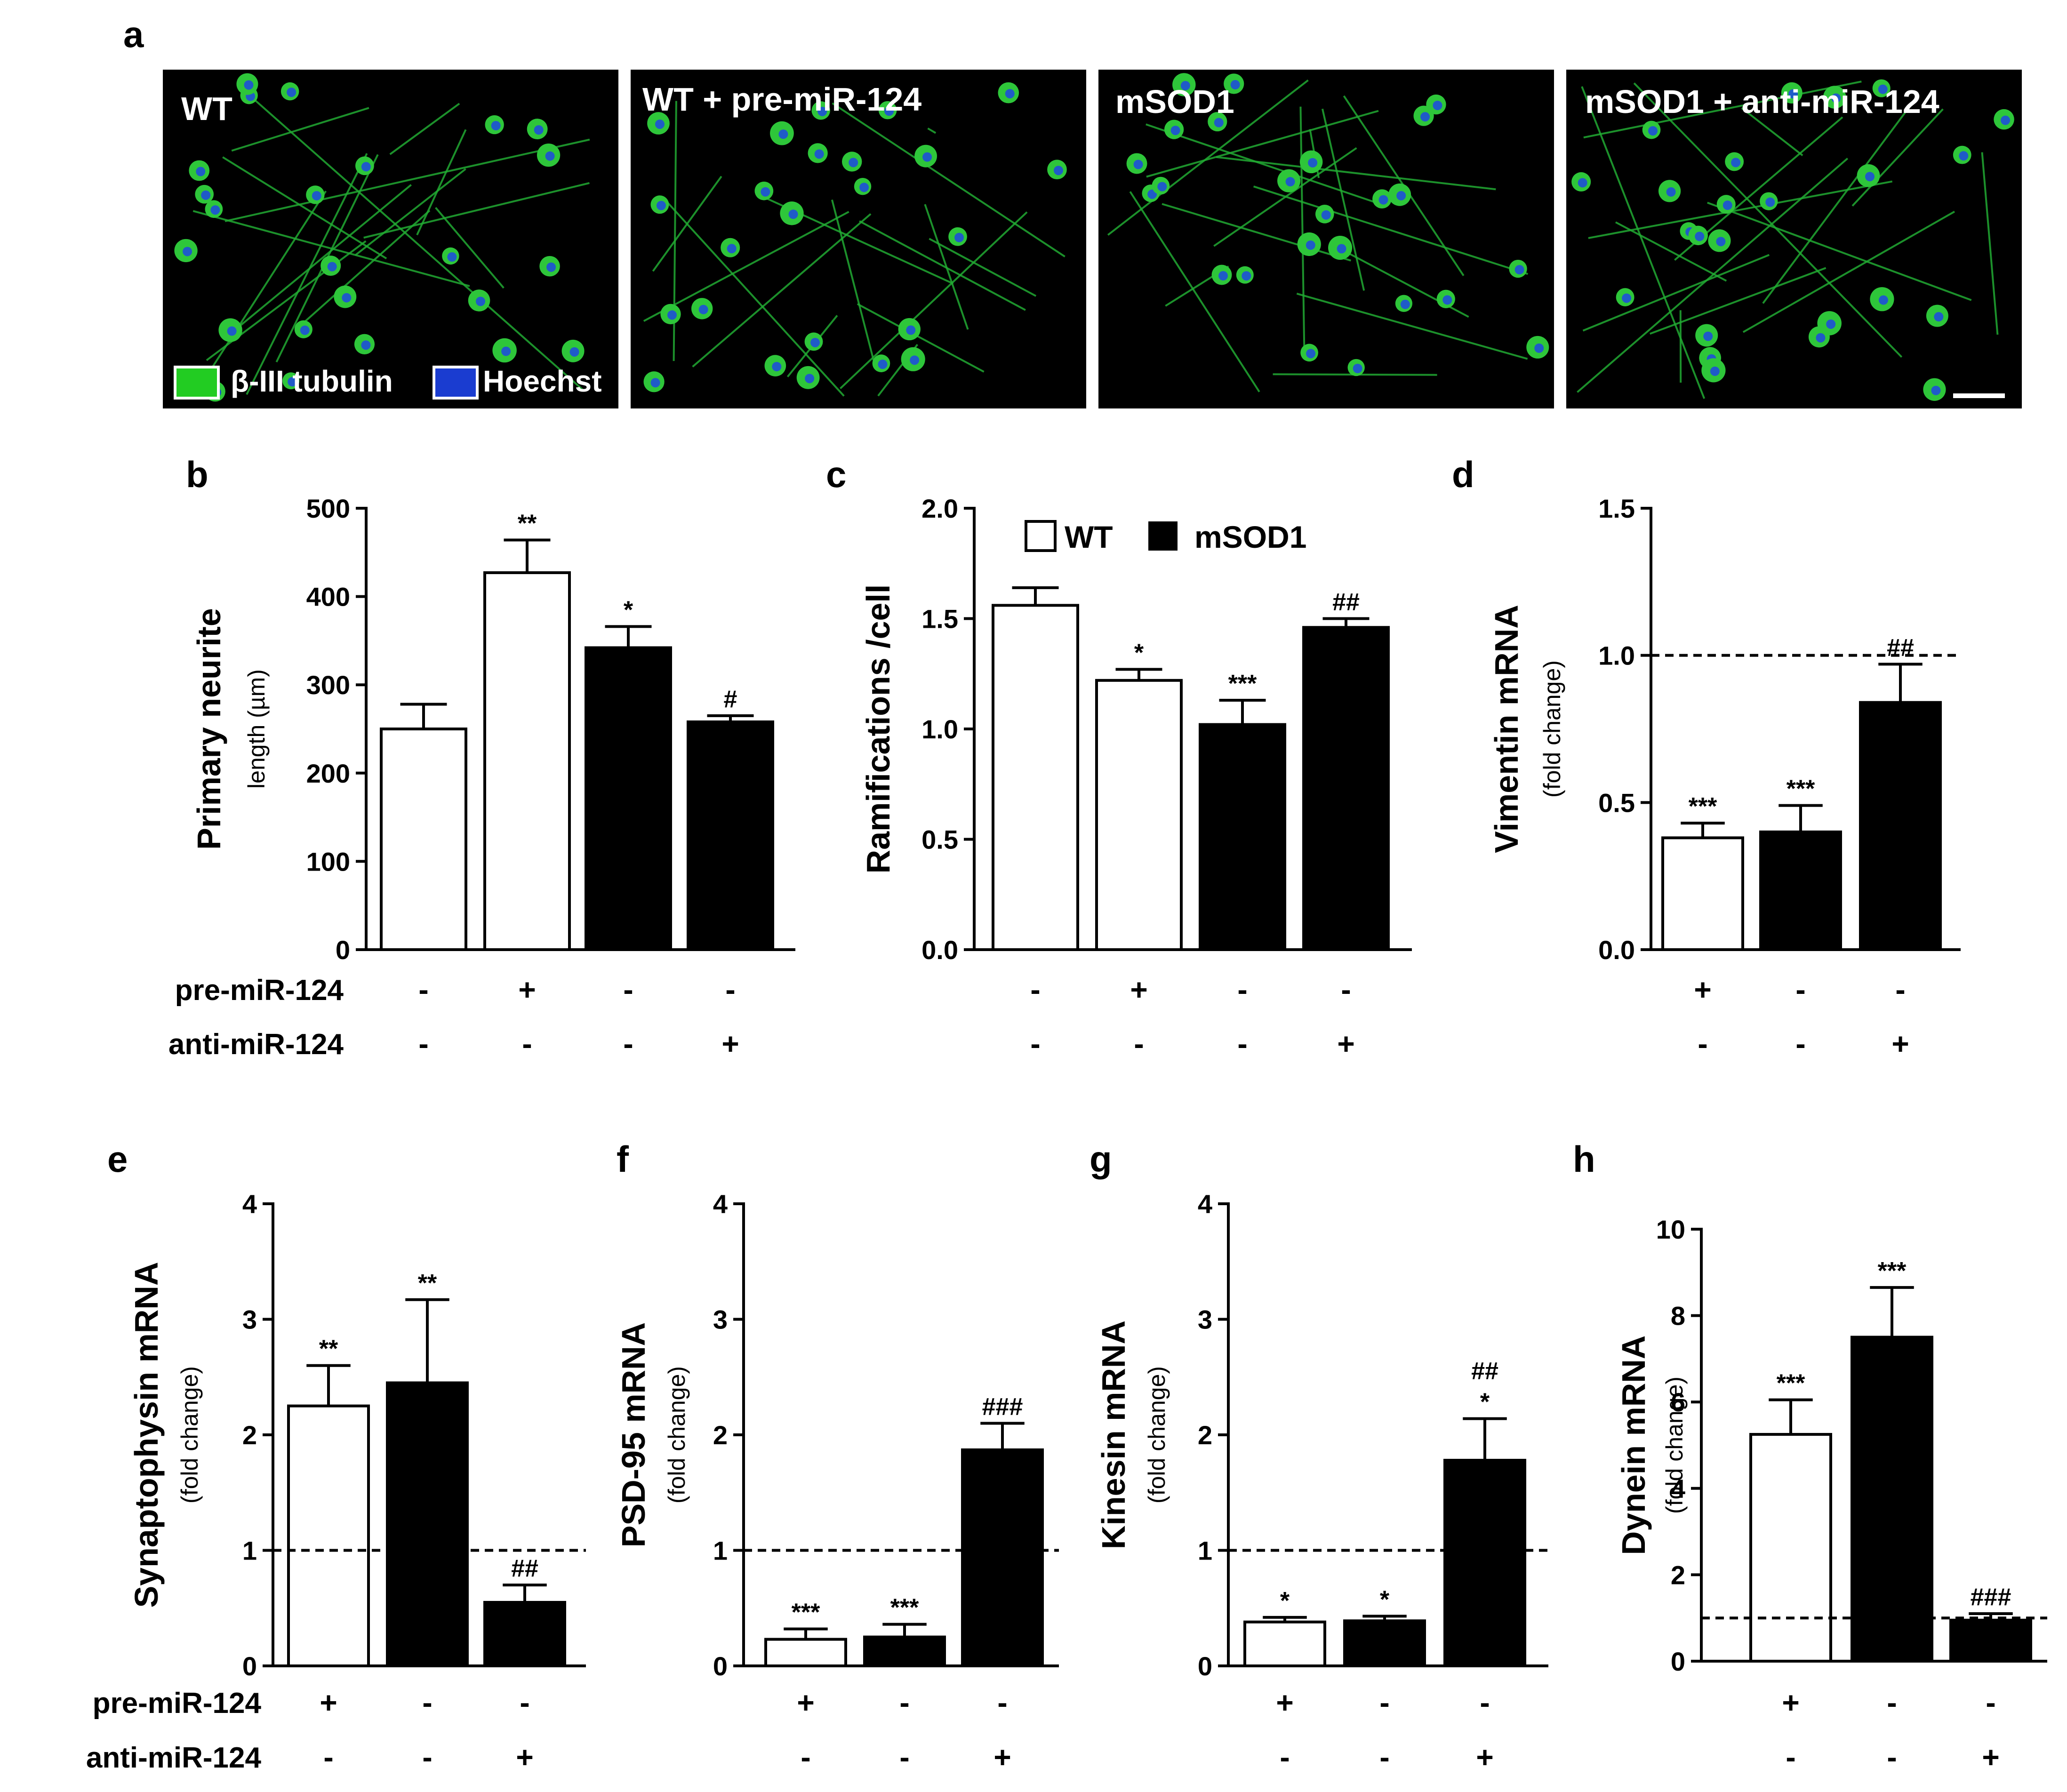 Image resolution: width=2067 pixels, height=1792 pixels. I want to click on y-tick-label: 2, so click(249, 1435).